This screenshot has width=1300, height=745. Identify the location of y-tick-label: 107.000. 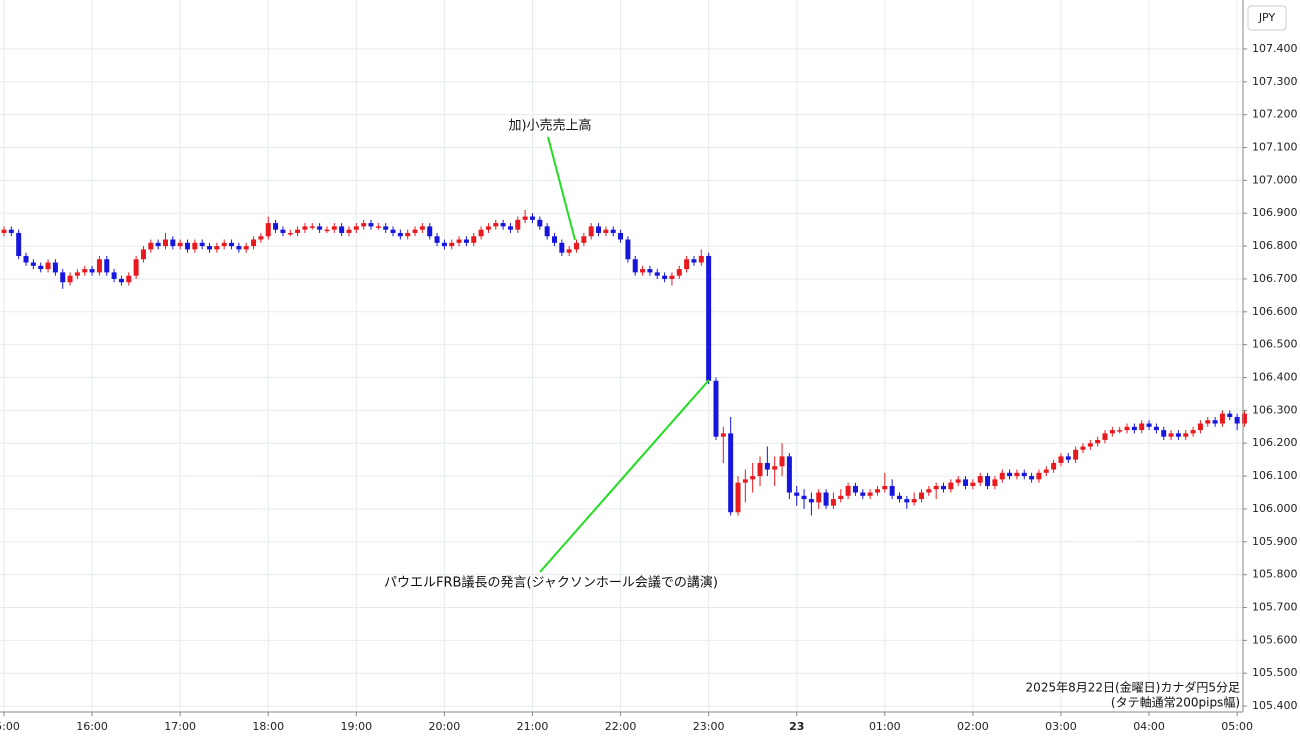
(1275, 179).